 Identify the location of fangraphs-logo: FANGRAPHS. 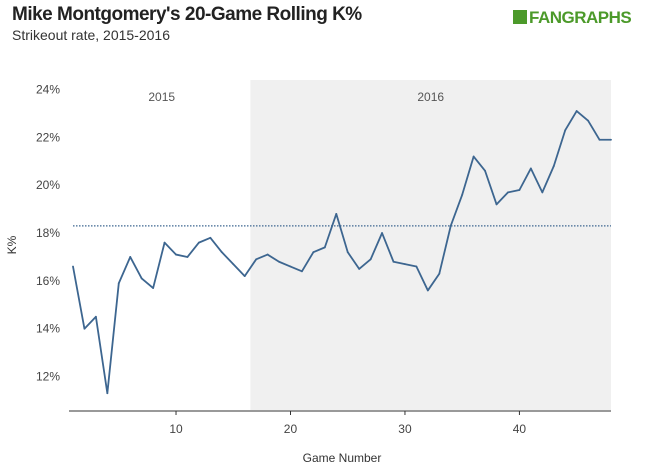
(572, 18).